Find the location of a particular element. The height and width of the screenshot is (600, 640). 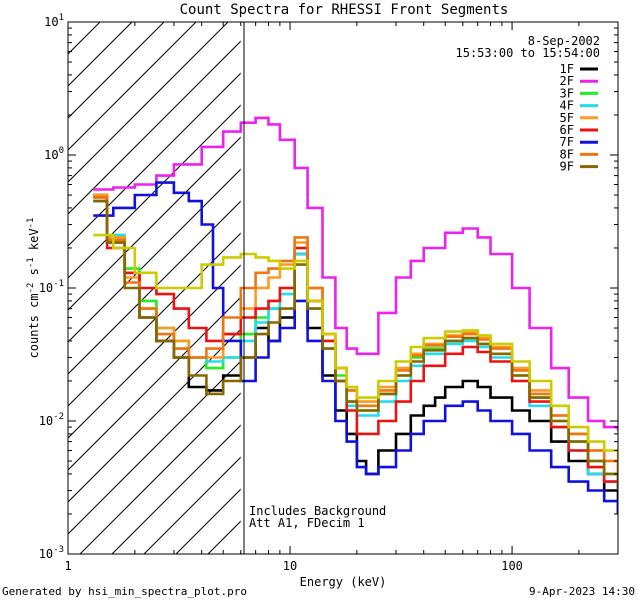

legend-label-9f: 9F is located at coordinates (567, 167).